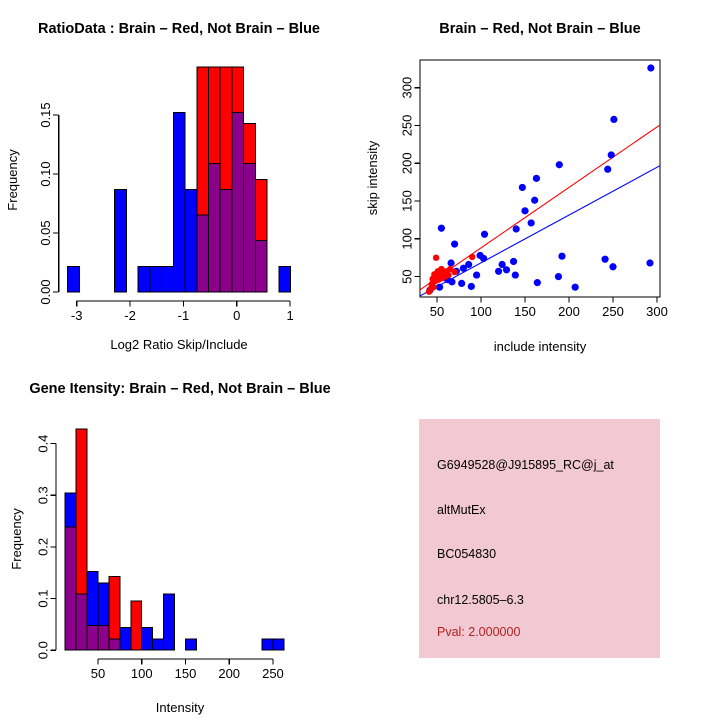 The height and width of the screenshot is (720, 720). Describe the element at coordinates (479, 632) in the screenshot. I see `gene-pval: Pval: 2.000000` at that location.